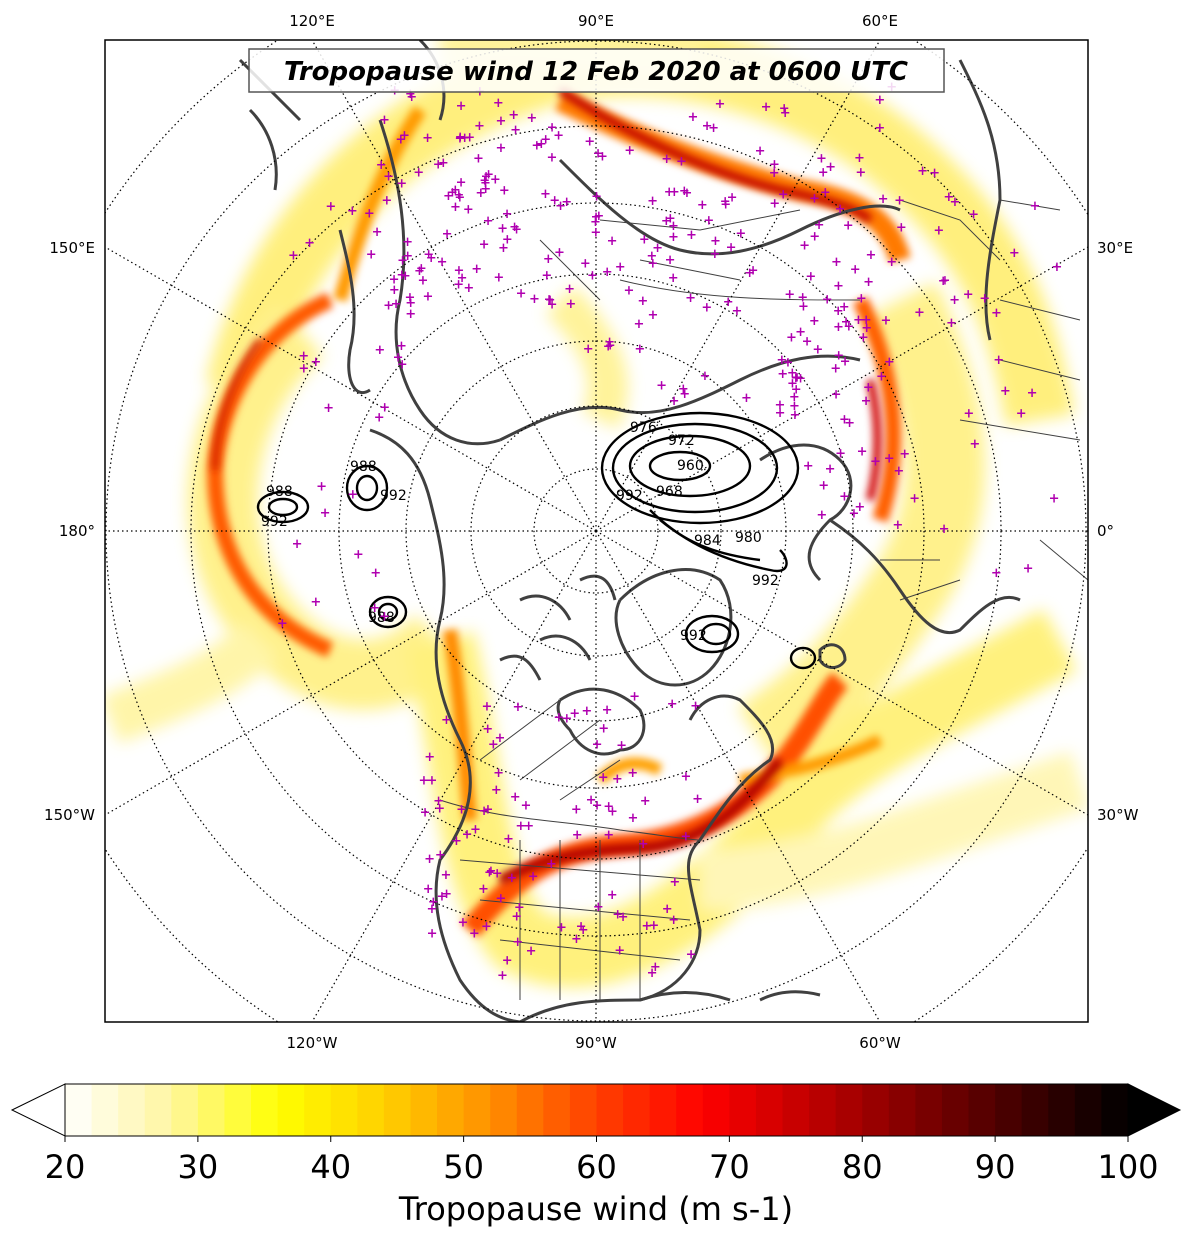  I want to click on meridian-60e, so click(738, 286).